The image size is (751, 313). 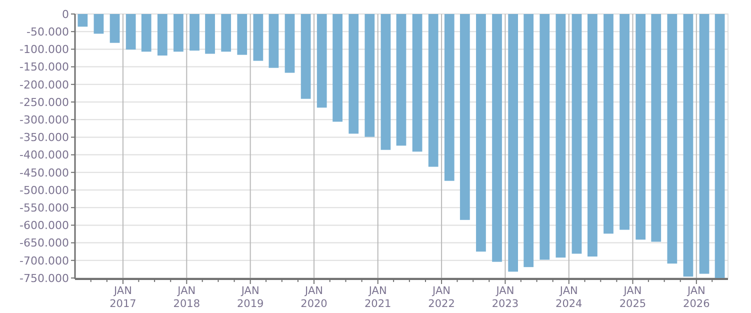 I want to click on y-tick-label: -750.000, so click(x=44, y=278).